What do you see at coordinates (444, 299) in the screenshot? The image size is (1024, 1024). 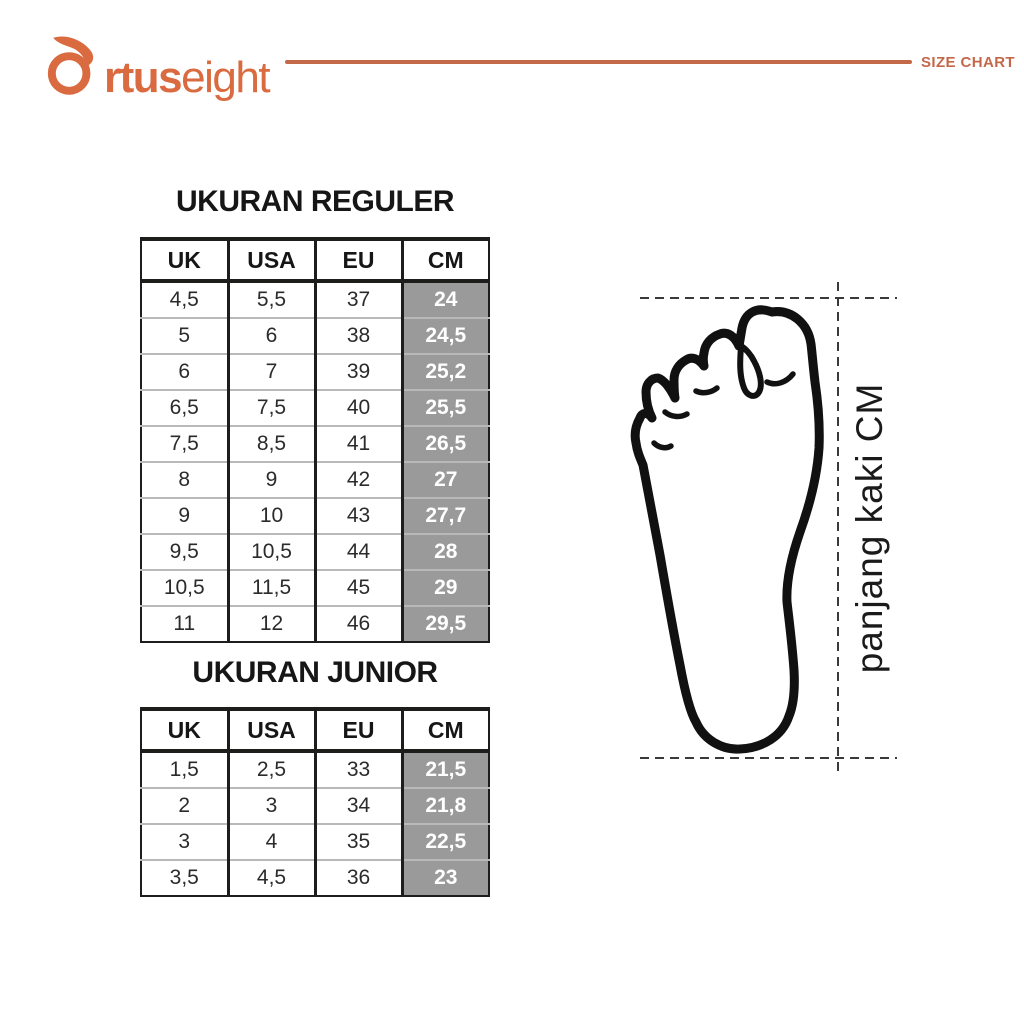 I see `cell-cm: 24` at bounding box center [444, 299].